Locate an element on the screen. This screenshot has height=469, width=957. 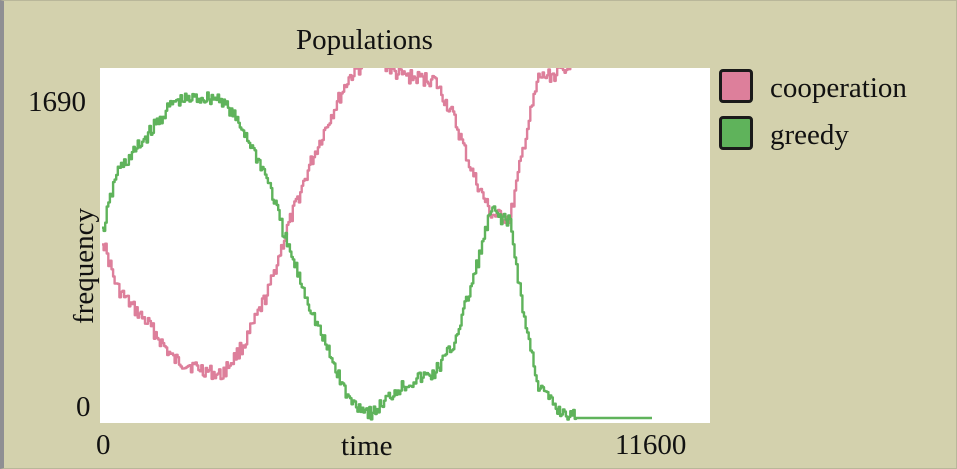
chart-title: Populations is located at coordinates (364, 40).